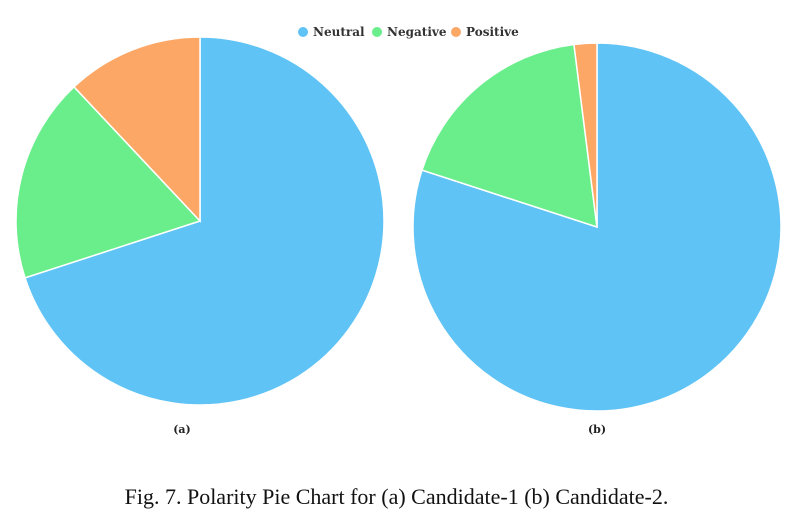  I want to click on legend: Neutral Negative Positive, so click(408, 32).